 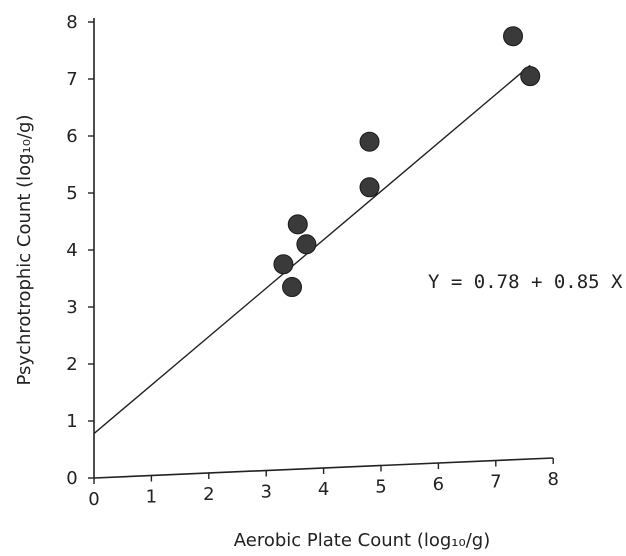 I want to click on x-tick-label: 4, so click(x=323, y=489).